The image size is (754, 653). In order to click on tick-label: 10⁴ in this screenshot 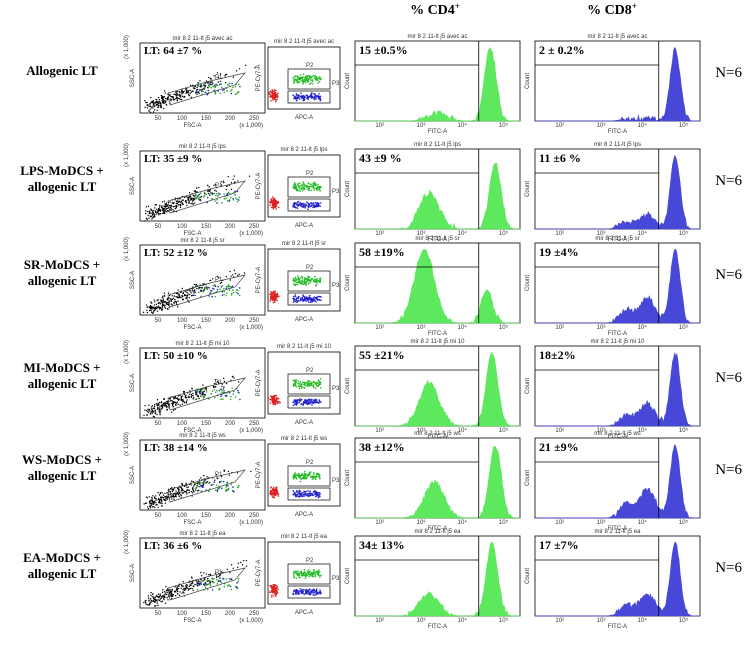, I will do `click(463, 522)`.